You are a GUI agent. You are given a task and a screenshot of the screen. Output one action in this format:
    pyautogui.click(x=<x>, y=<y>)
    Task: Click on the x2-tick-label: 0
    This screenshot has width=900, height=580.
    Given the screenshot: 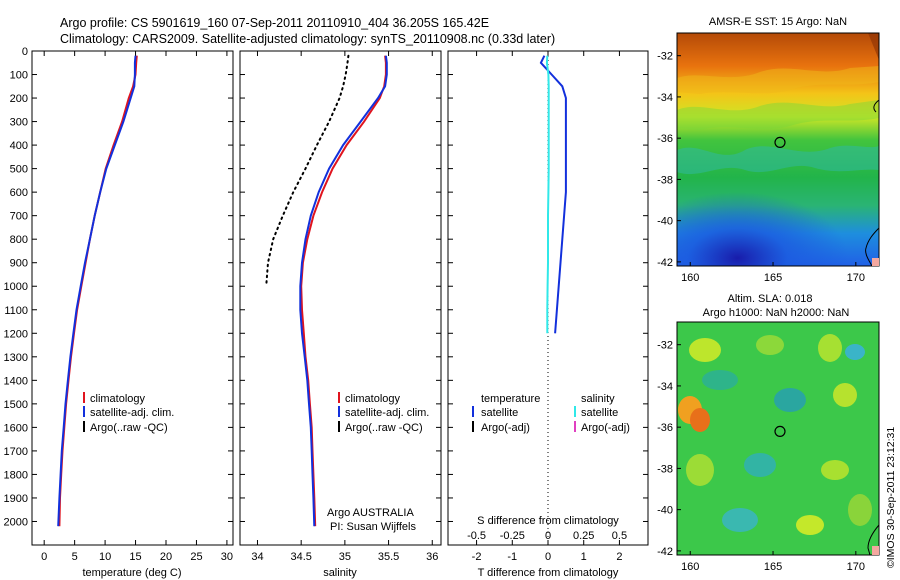 What is the action you would take?
    pyautogui.click(x=548, y=536)
    